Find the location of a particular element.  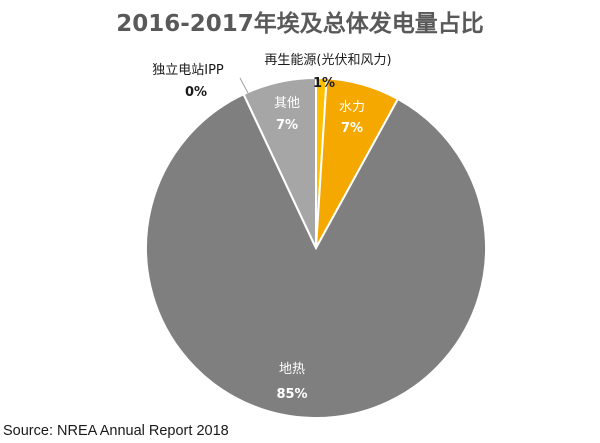

slice-value-label-5: 7% is located at coordinates (287, 125).